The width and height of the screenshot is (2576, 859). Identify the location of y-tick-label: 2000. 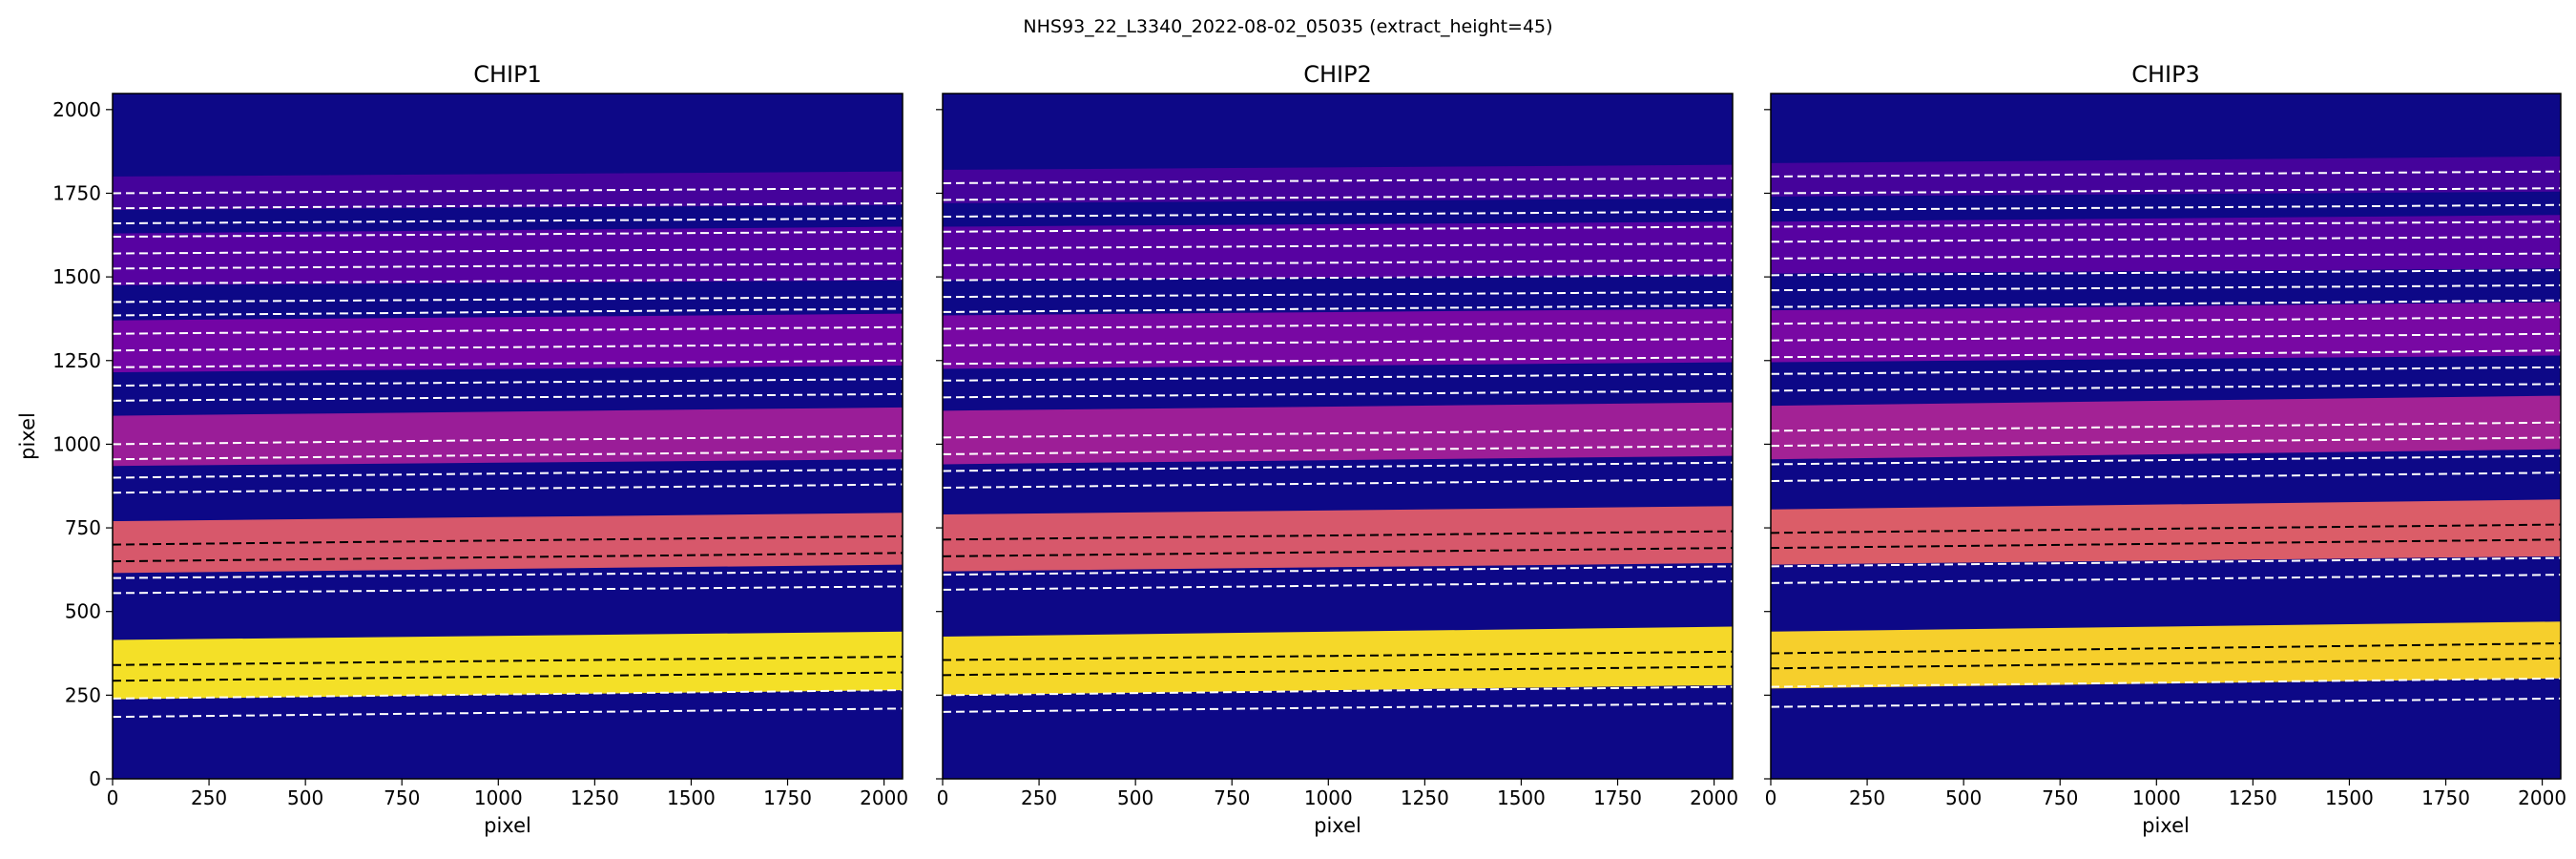
(76, 109).